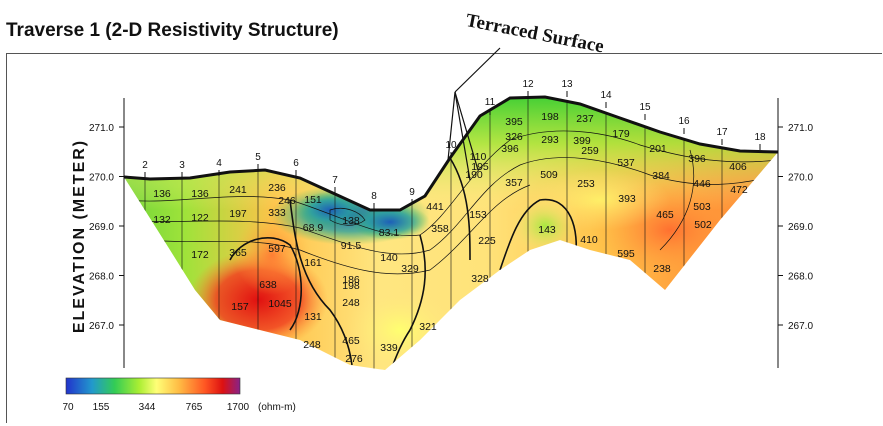 Image resolution: width=883 pixels, height=426 pixels. What do you see at coordinates (658, 149) in the screenshot?
I see `contour-label: 201` at bounding box center [658, 149].